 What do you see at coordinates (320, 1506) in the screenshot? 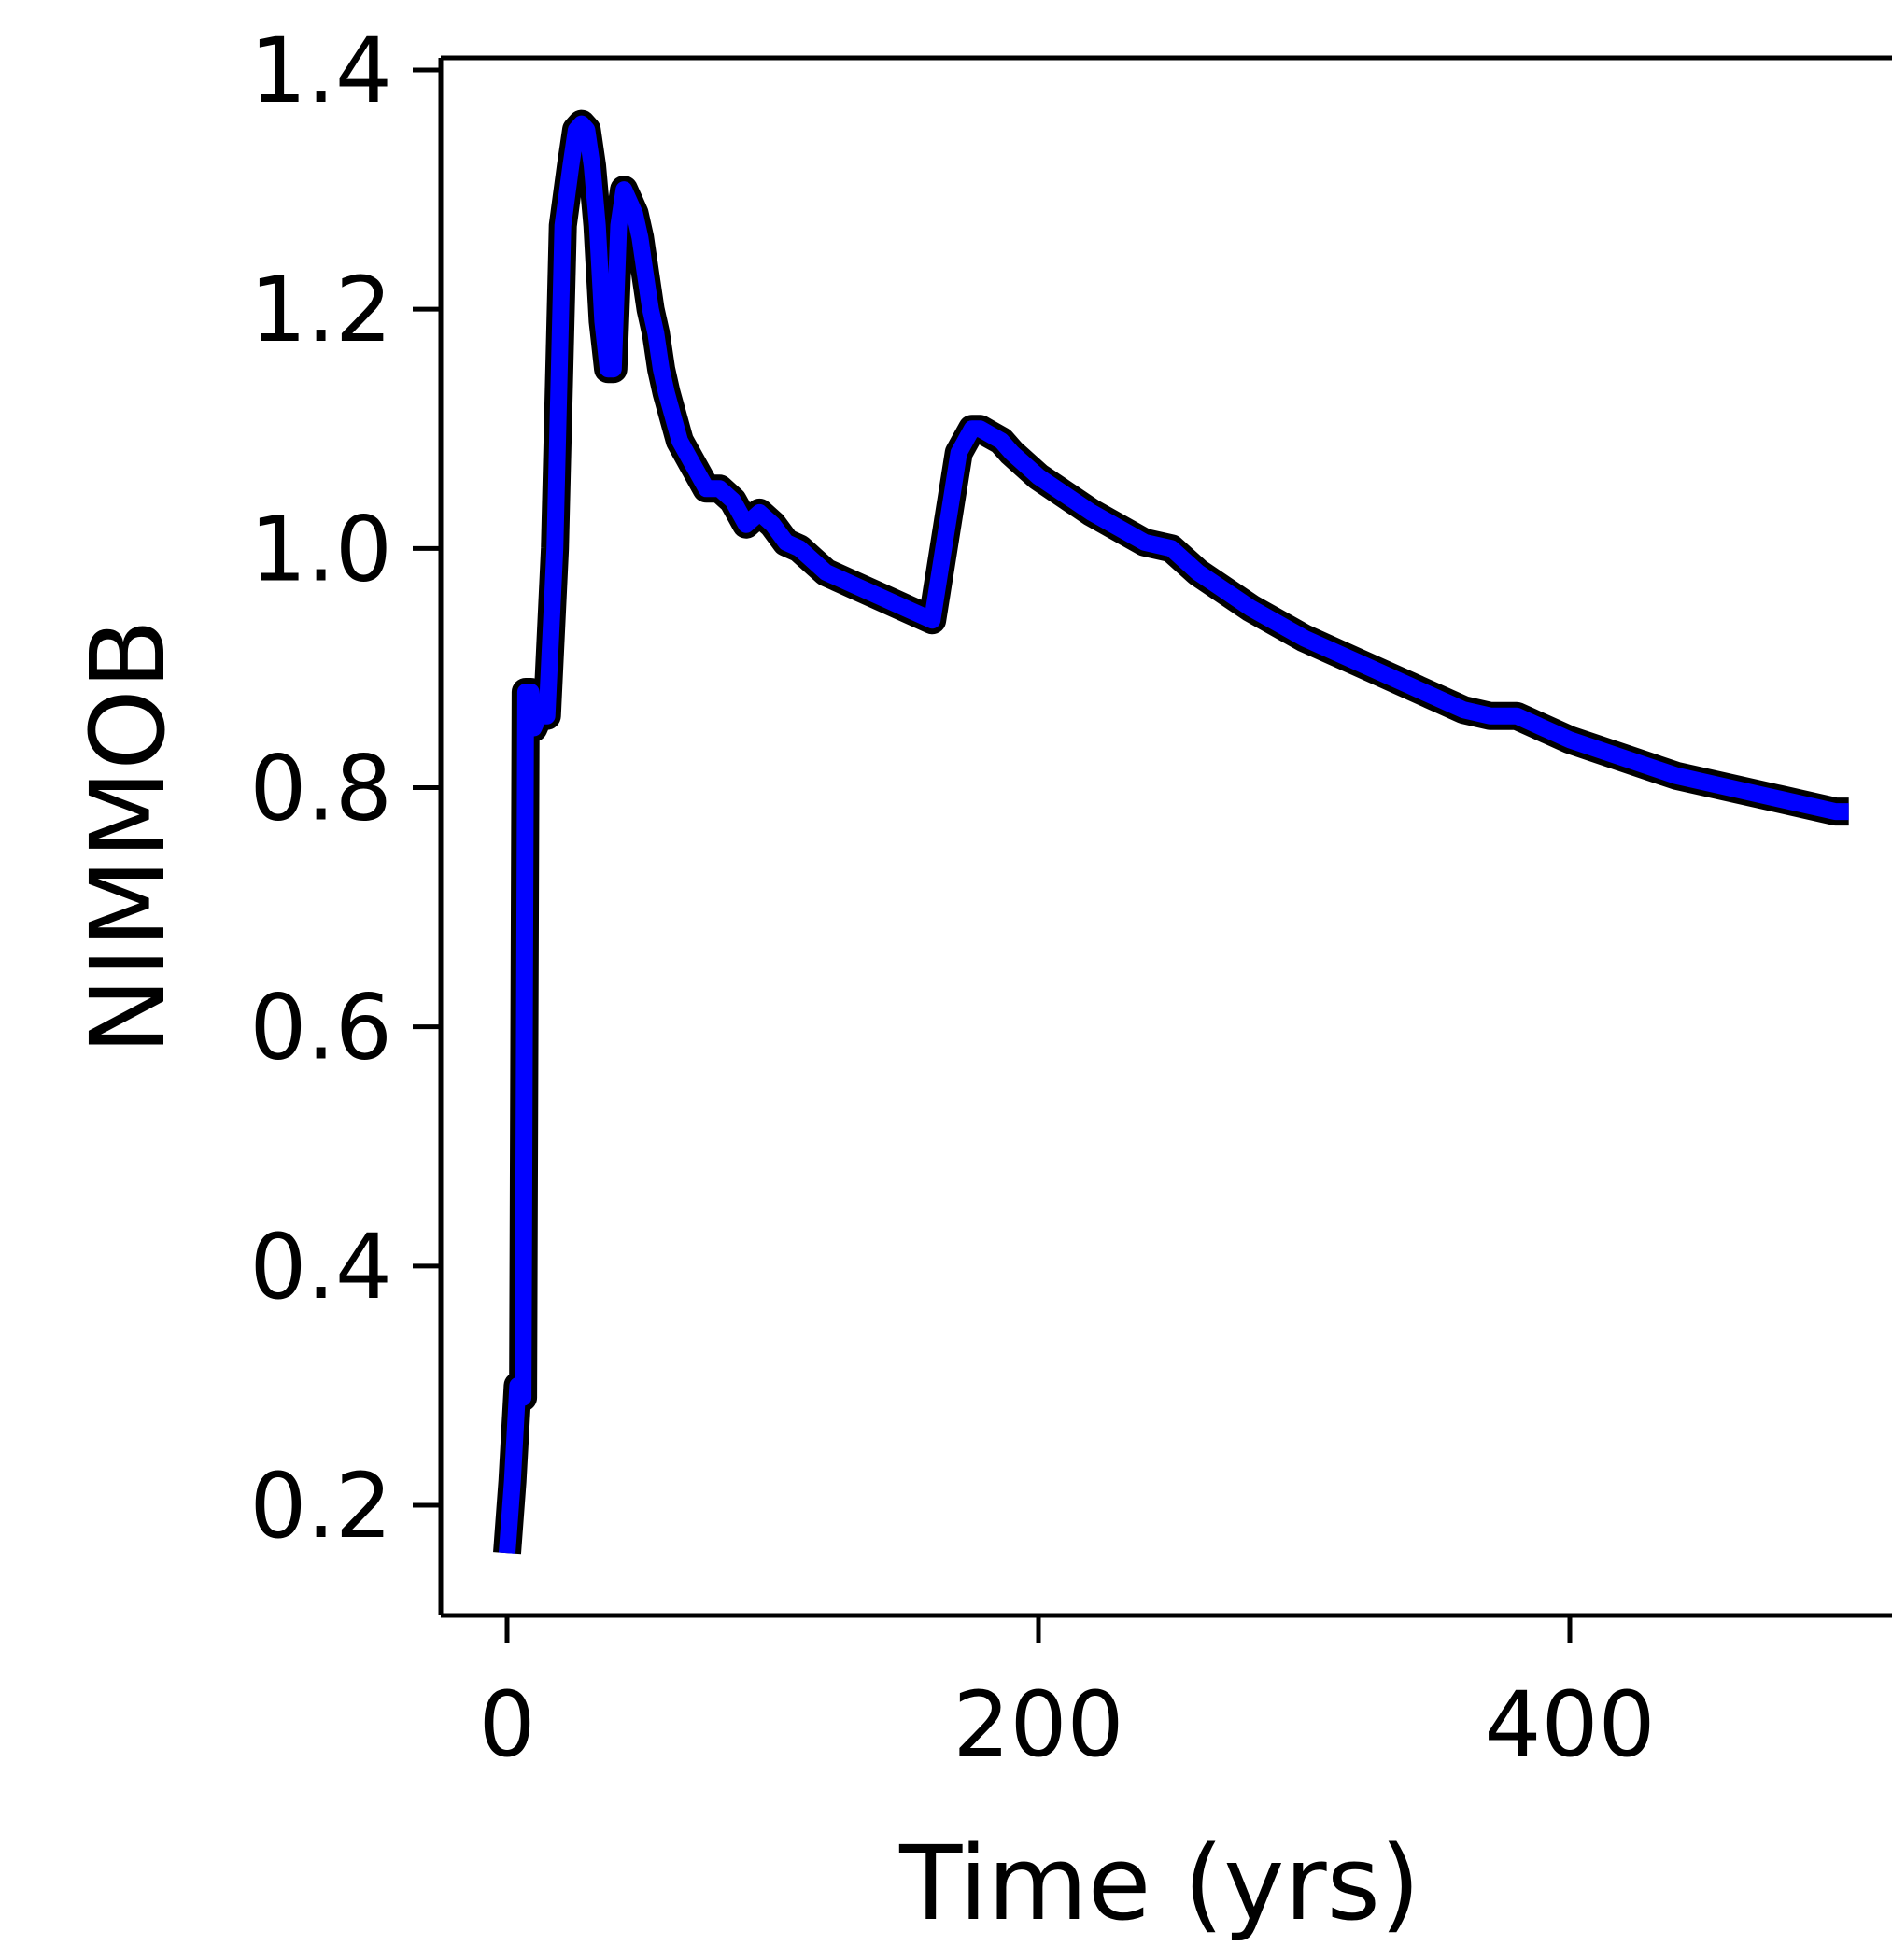
I see `y-tick-label: 0.2` at bounding box center [320, 1506].